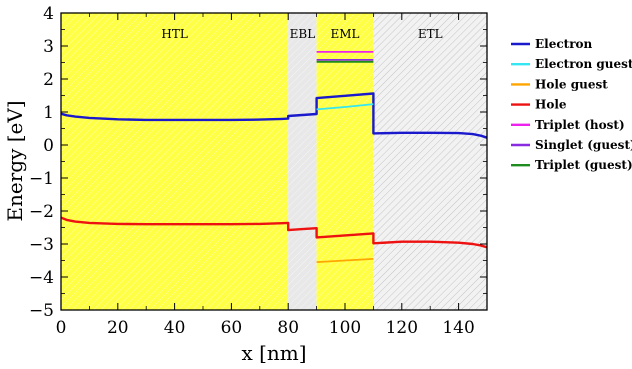 The image size is (632, 369). What do you see at coordinates (402, 328) in the screenshot?
I see `x-tick-label: 120` at bounding box center [402, 328].